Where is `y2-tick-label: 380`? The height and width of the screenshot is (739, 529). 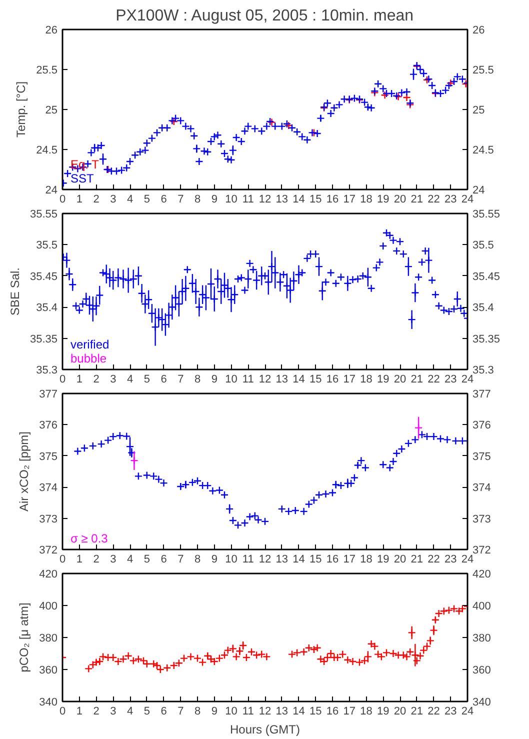 y2-tick-label: 380 is located at coordinates (481, 638).